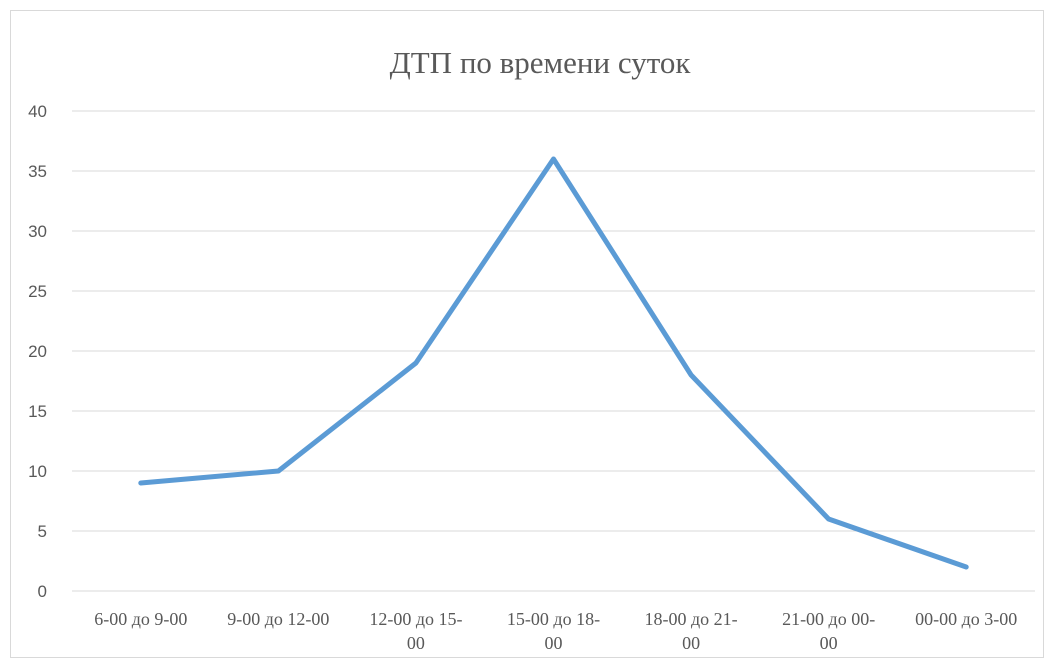 The width and height of the screenshot is (1054, 668). Describe the element at coordinates (690, 619) in the screenshot. I see `x-tick-label-line: 18-00 до 21-` at that location.